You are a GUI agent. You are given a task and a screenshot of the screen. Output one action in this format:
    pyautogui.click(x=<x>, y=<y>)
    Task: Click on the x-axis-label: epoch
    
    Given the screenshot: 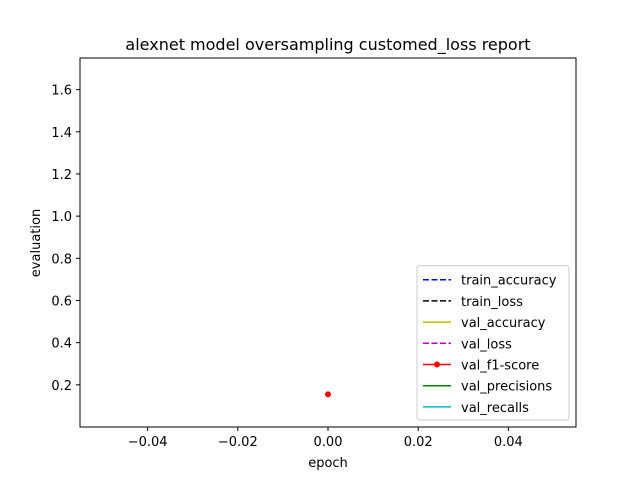 What is the action you would take?
    pyautogui.click(x=328, y=463)
    